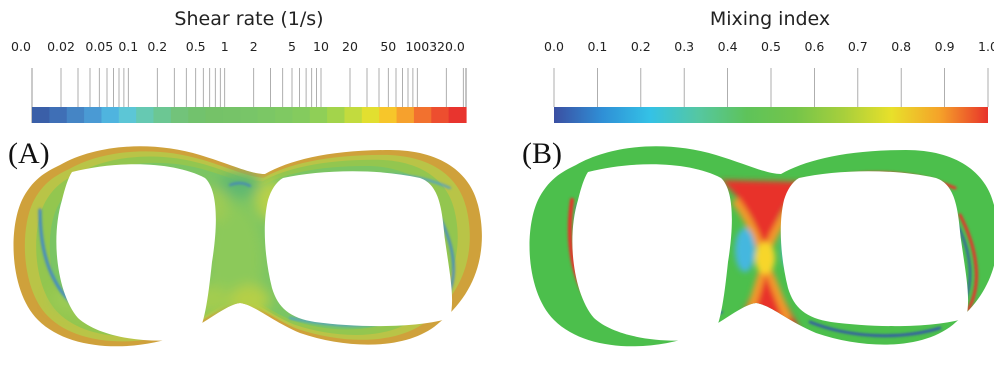 This screenshot has height=365, width=994. I want to click on mixing-index-tick-label: 0.2, so click(641, 46).